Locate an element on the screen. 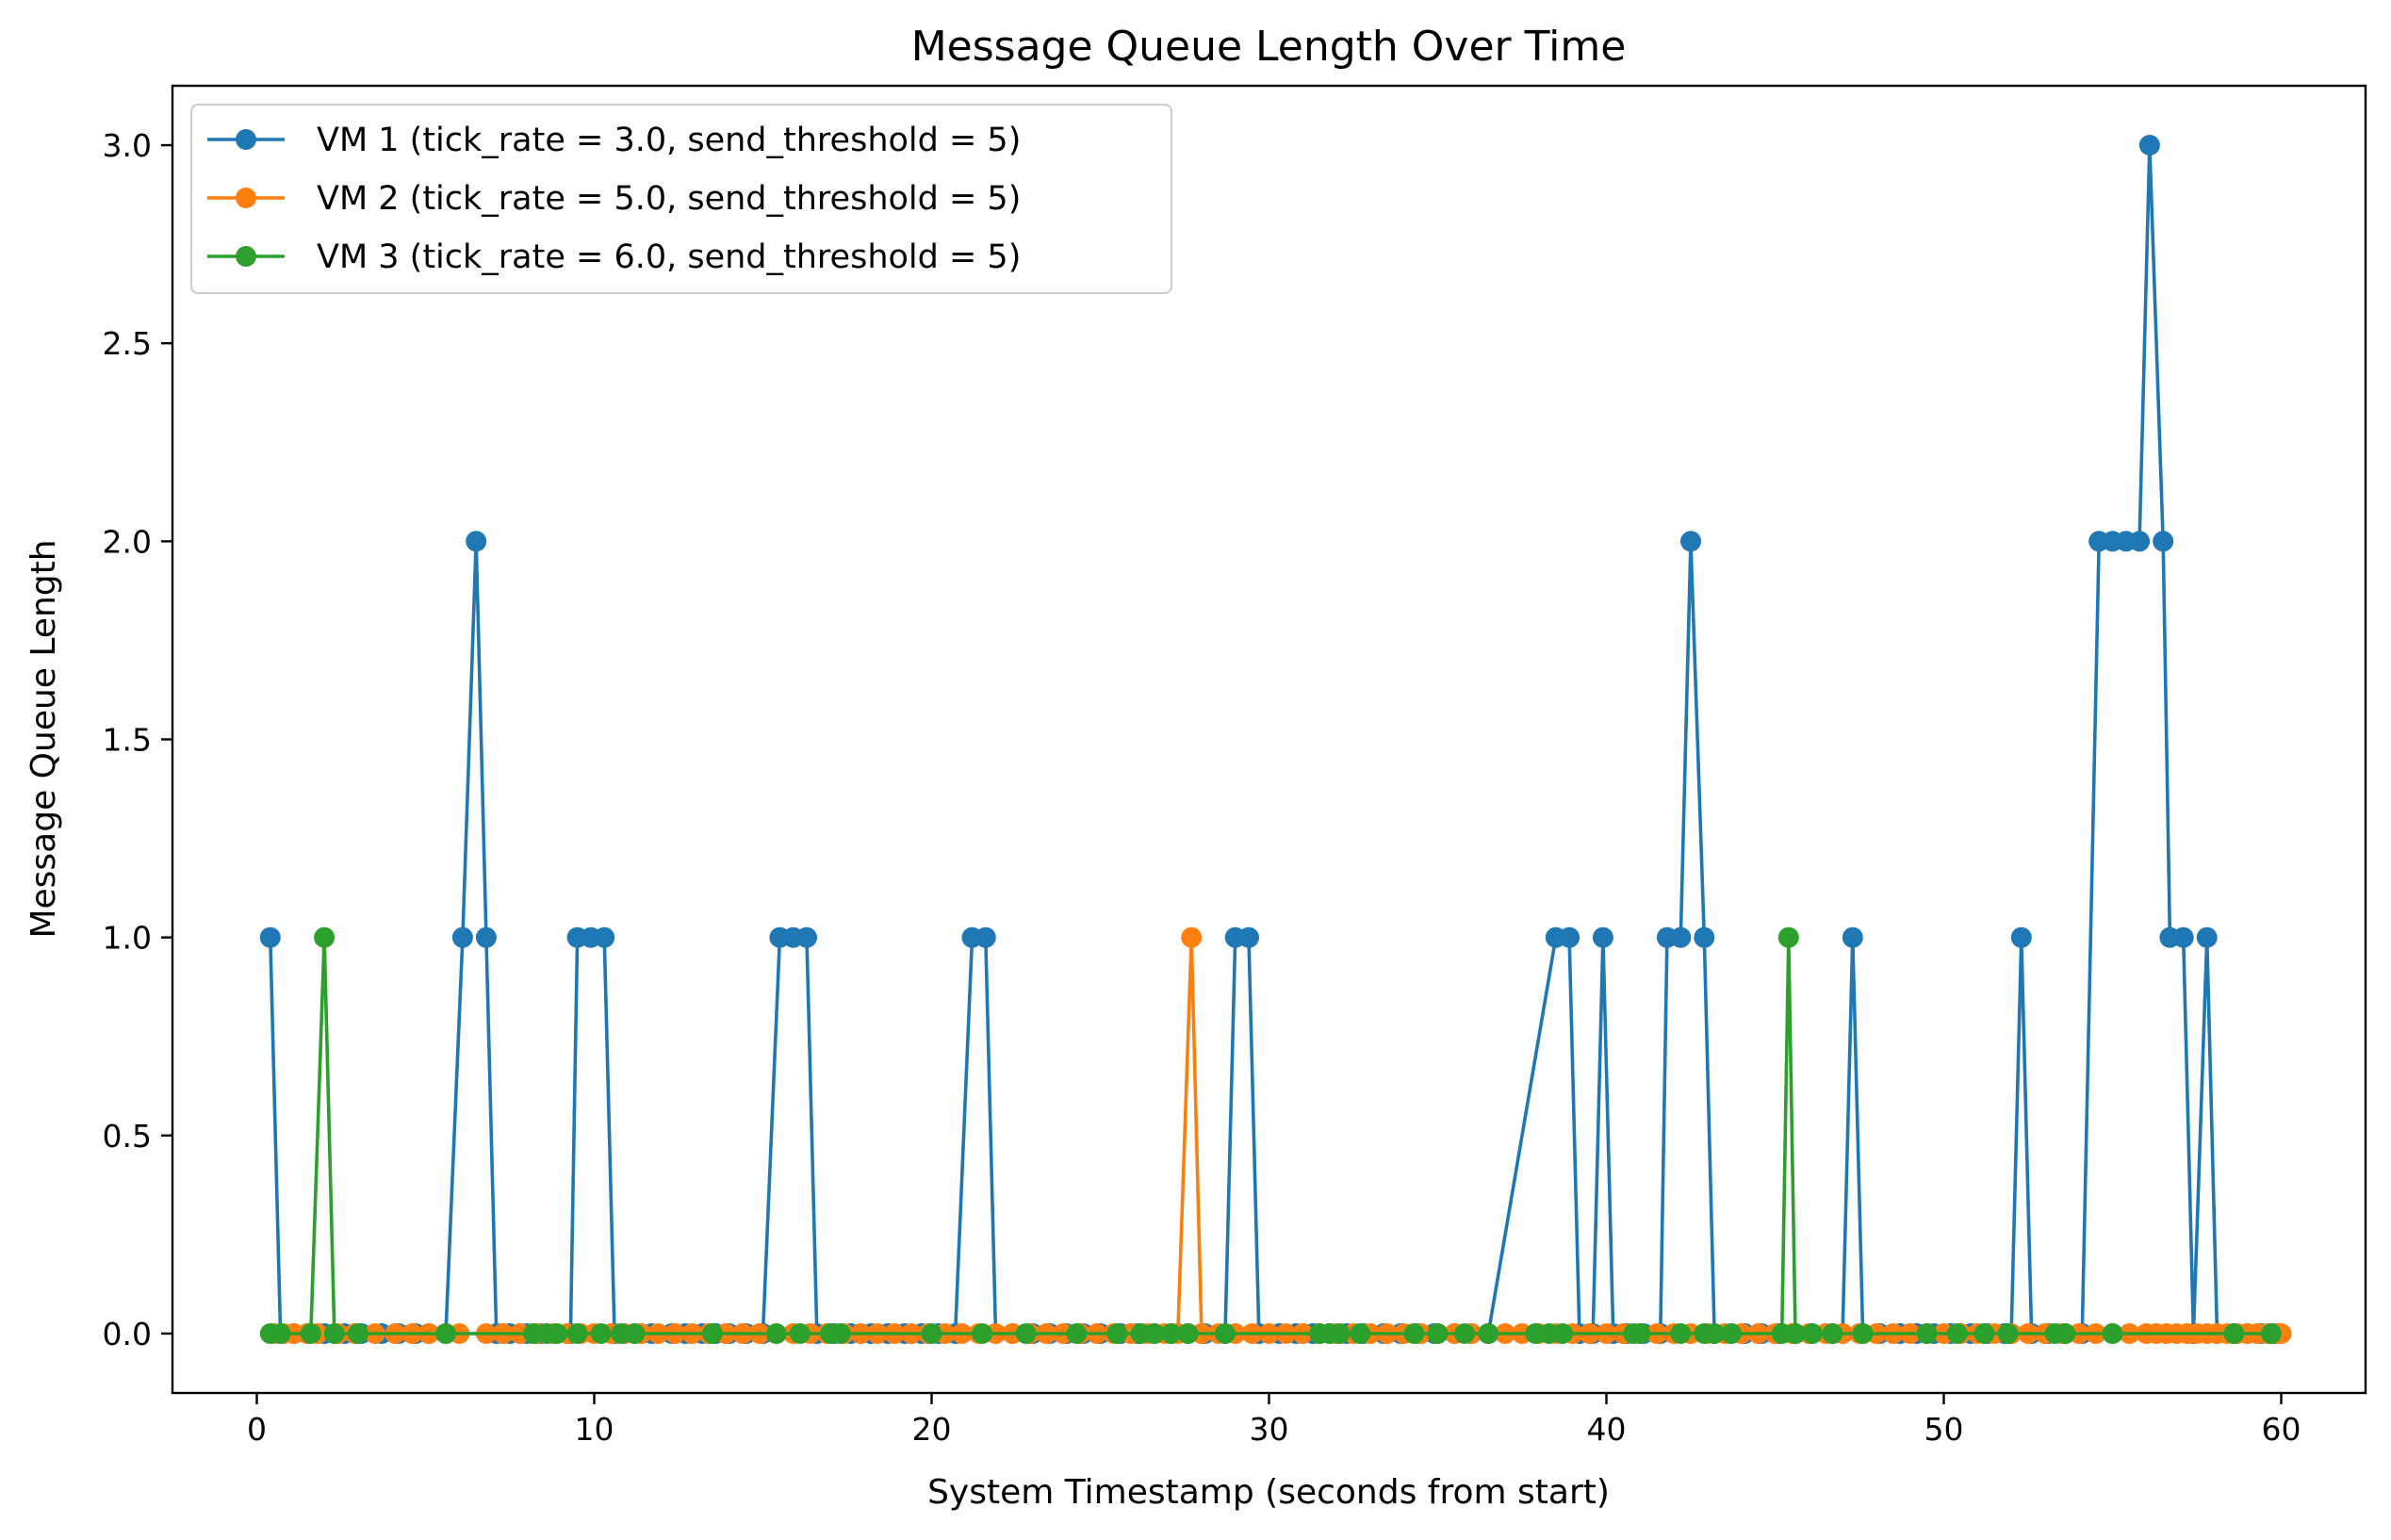 This screenshot has width=2391, height=1540. y-axis: 0.0 0.5 1.0 1.5 2.0 2.5 3.0 is located at coordinates (137, 739).